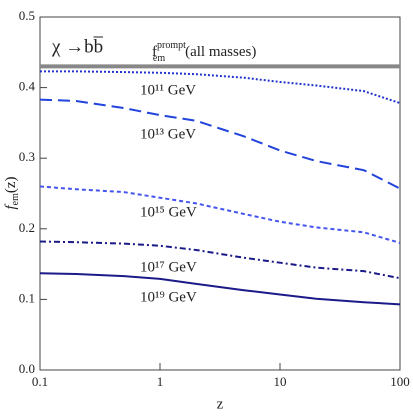 This screenshot has width=413, height=416. Describe the element at coordinates (168, 212) in the screenshot. I see `series-label: 10¹⁵ GeV` at that location.